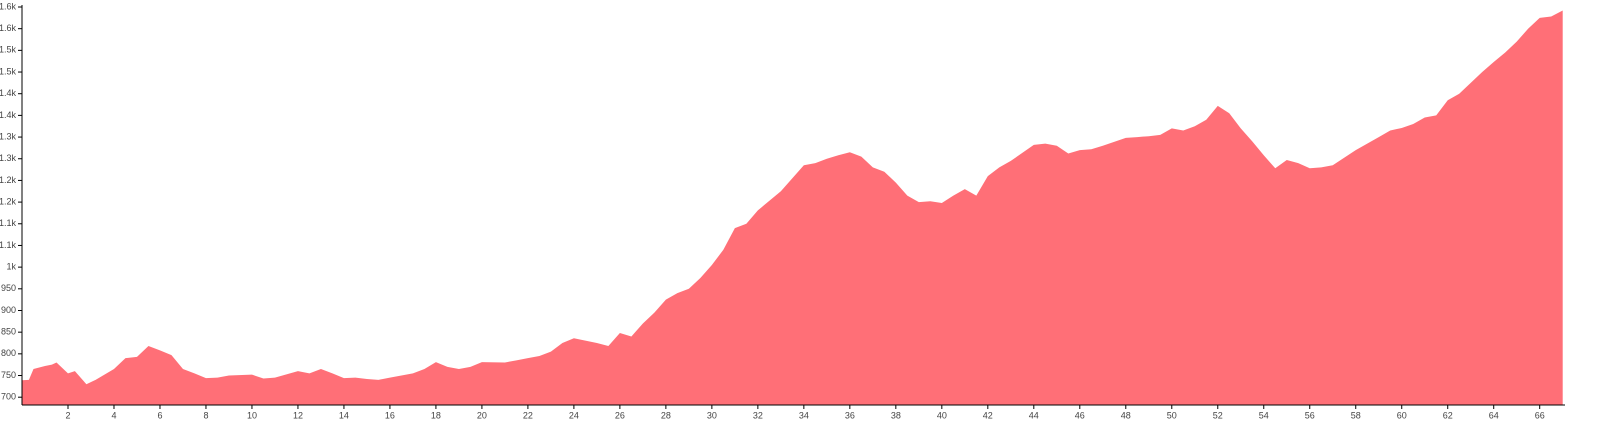 This screenshot has height=437, width=1606. I want to click on x-tick-label: 32, so click(758, 415).